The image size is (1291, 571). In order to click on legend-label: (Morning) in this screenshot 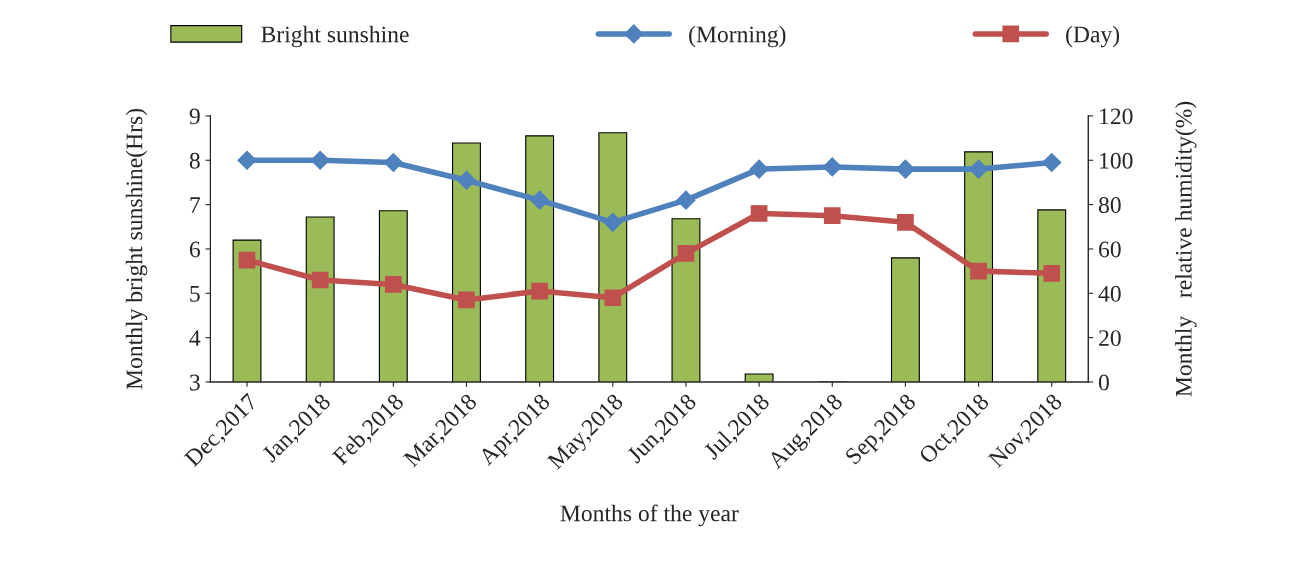, I will do `click(737, 36)`.